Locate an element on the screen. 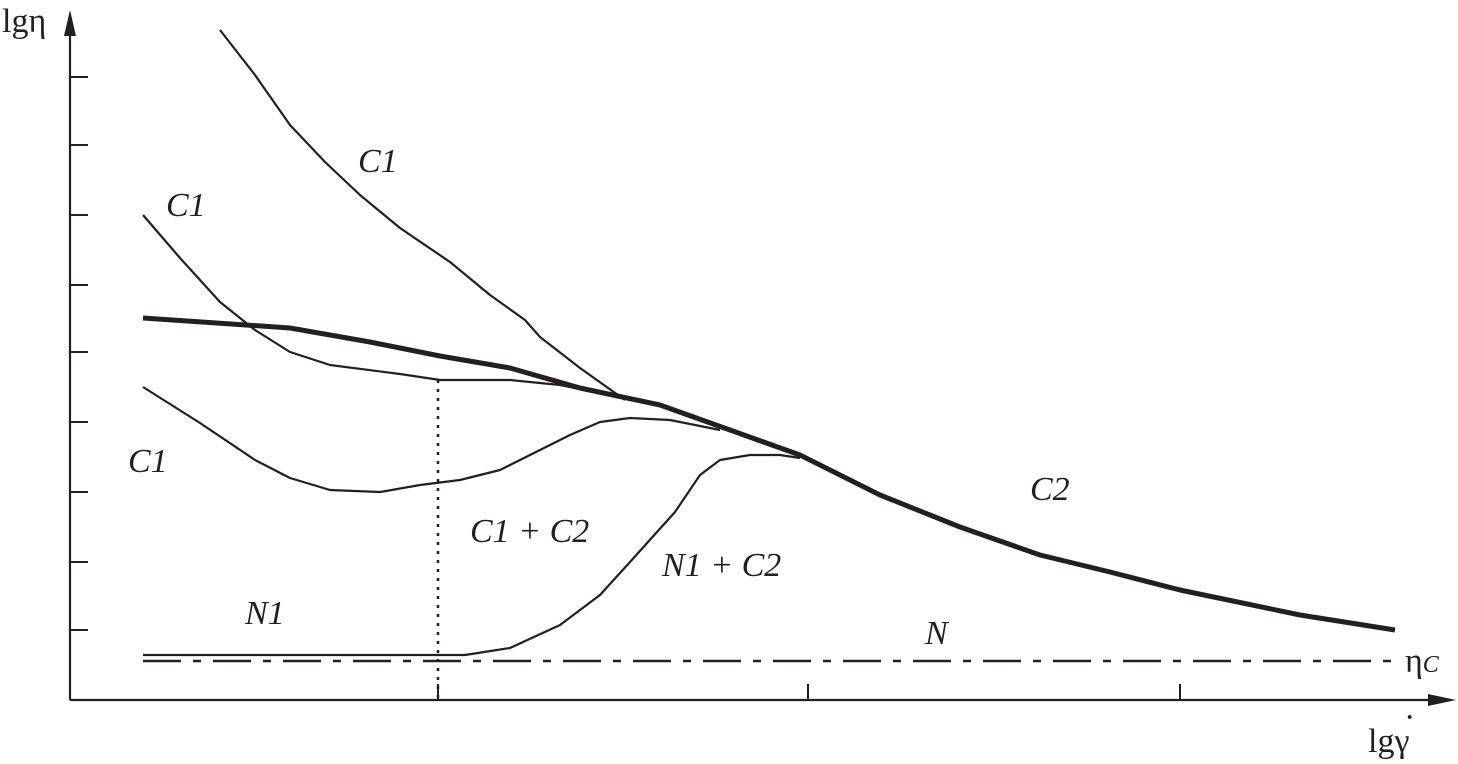  region-label-c1-mid: C1 is located at coordinates (186, 205).